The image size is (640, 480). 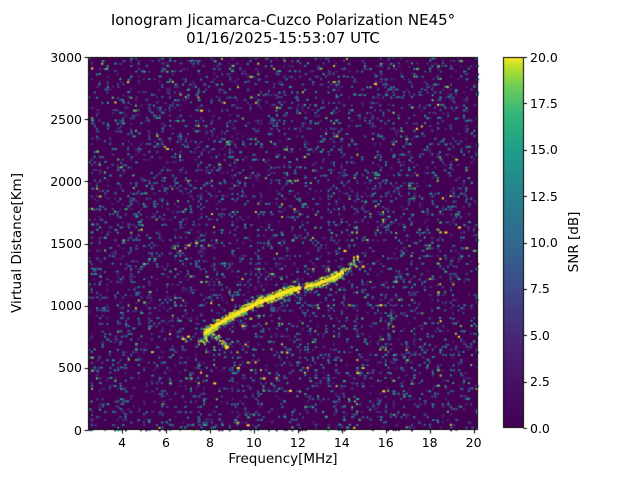 I want to click on x-tick-label: 18, so click(x=429, y=442).